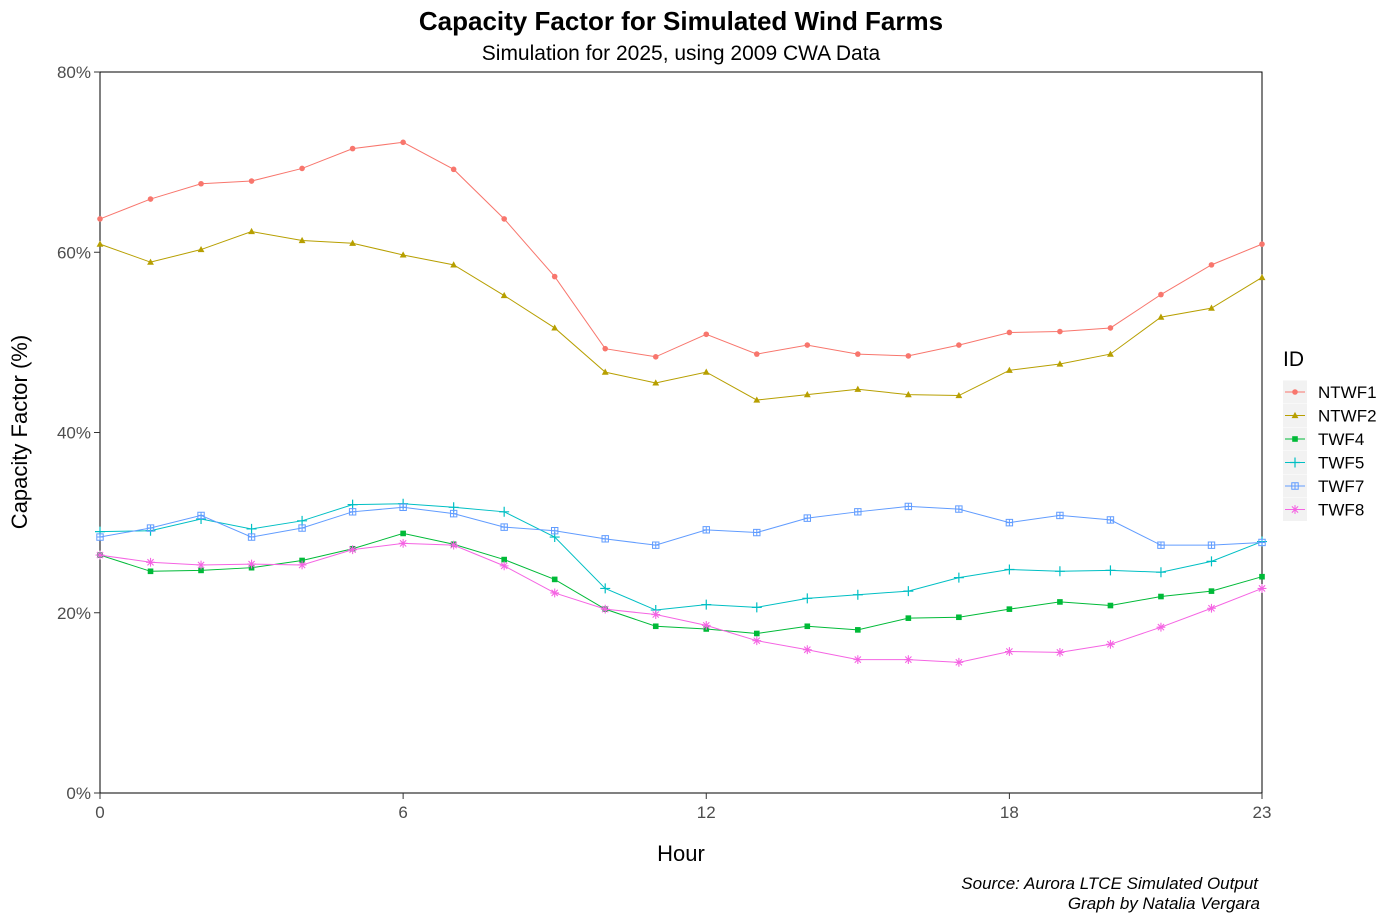  I want to click on caption-author: Graph by Natalia Vergara, so click(1164, 903).